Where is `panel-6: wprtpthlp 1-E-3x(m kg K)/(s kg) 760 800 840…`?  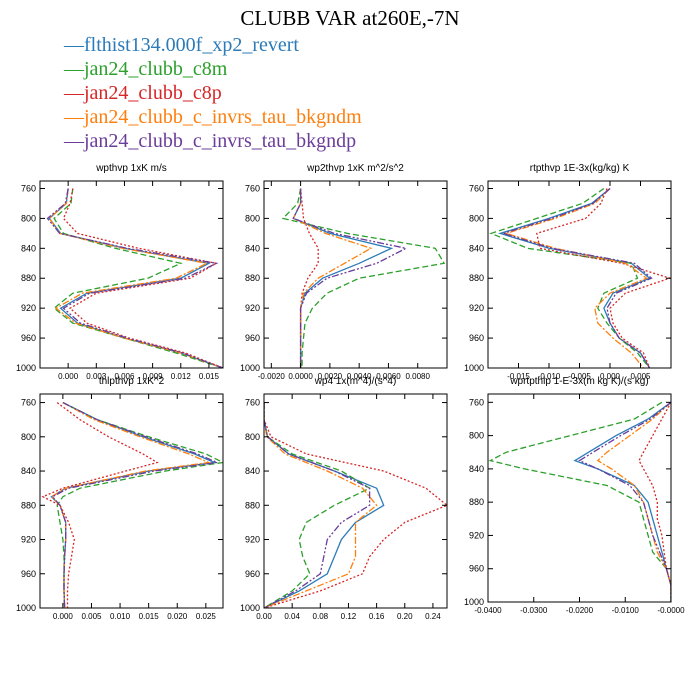
panel-6: wprtpthlp 1-E-3x(m kg K)/(s kg) 760 800 840… is located at coordinates (574, 495).